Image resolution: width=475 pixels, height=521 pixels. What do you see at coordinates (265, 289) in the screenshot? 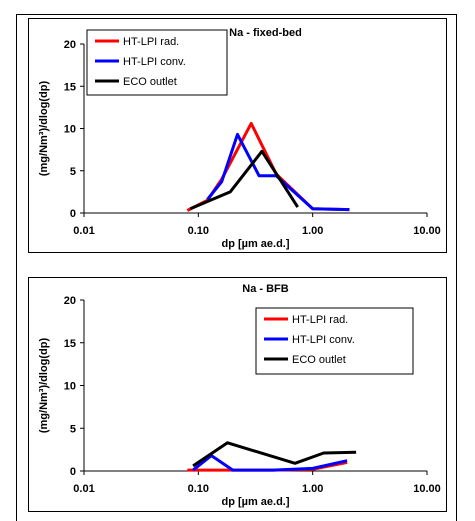
I see `chart-title: Na - BFB` at bounding box center [265, 289].